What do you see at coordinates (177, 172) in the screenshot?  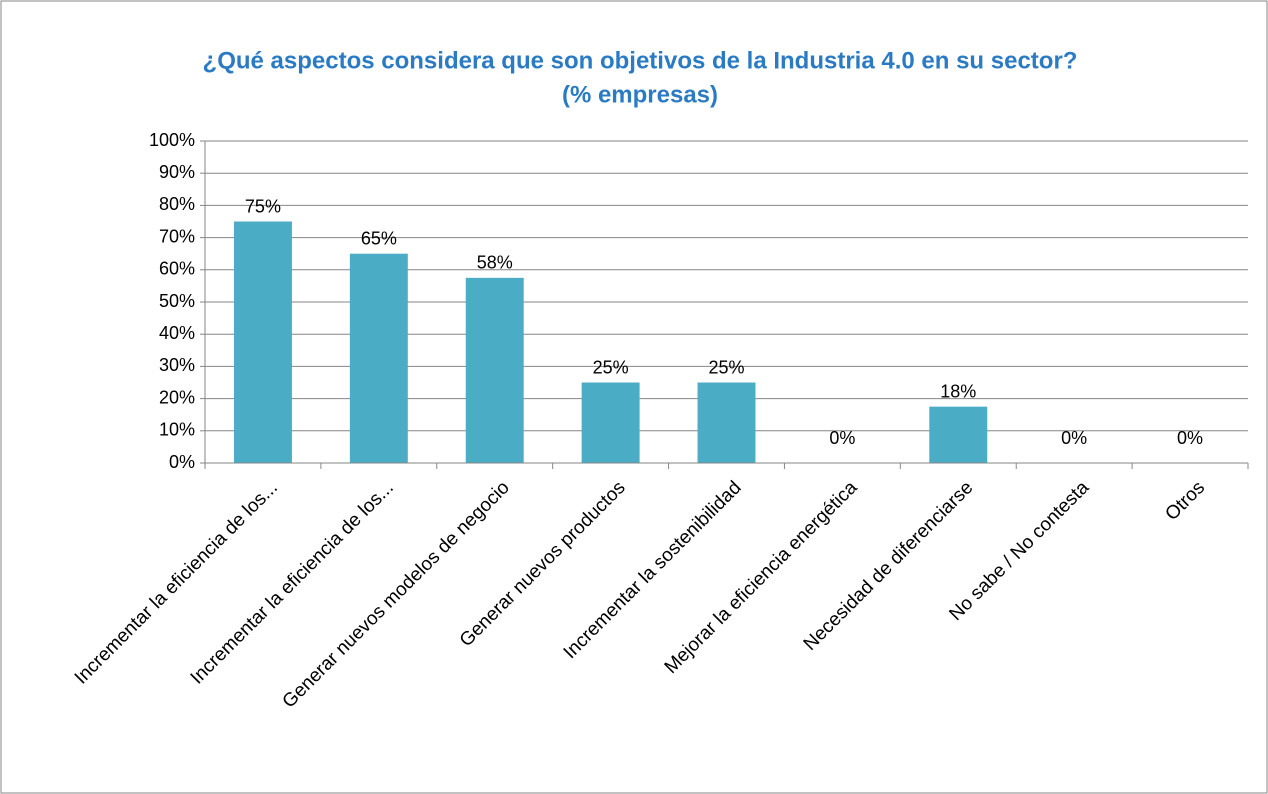 I see `y-tick-label: 90%` at bounding box center [177, 172].